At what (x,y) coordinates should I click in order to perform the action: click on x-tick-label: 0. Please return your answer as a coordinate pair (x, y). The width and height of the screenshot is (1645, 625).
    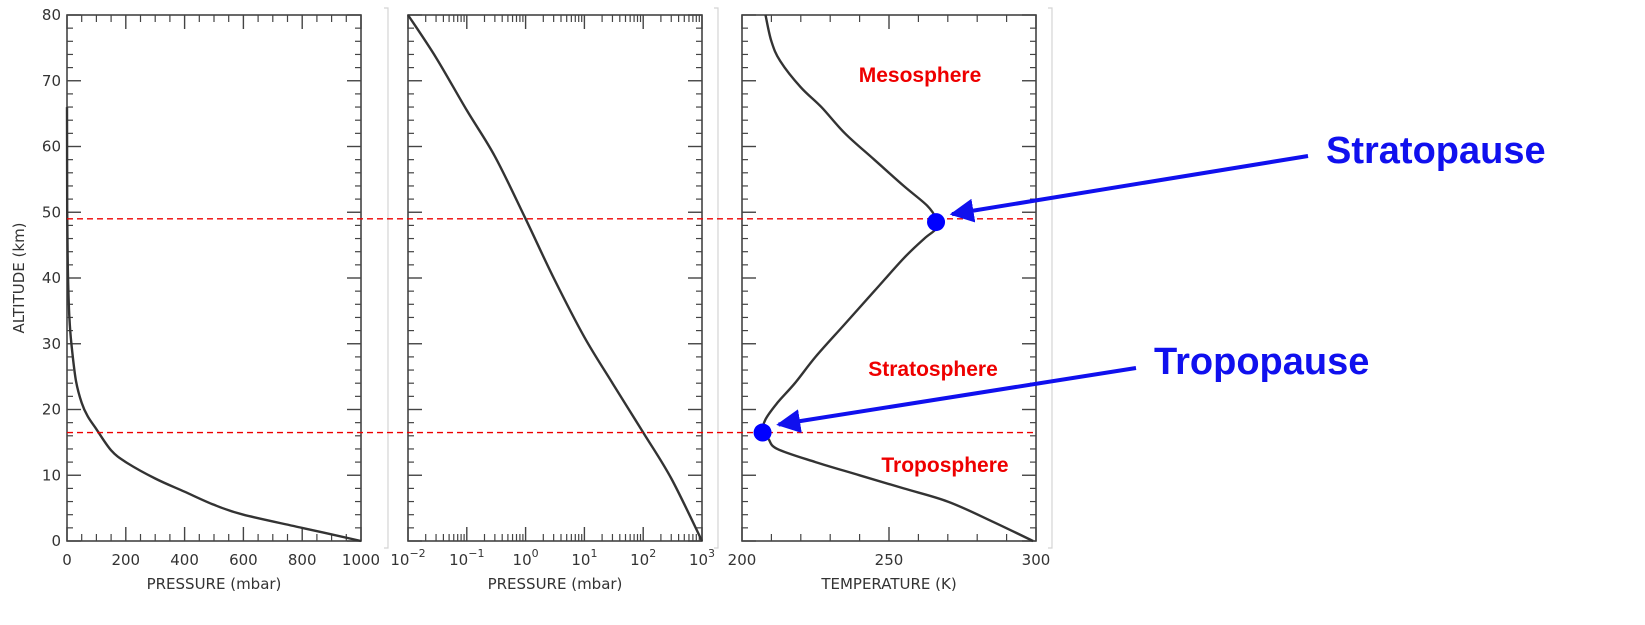
    Looking at the image, I should click on (67, 560).